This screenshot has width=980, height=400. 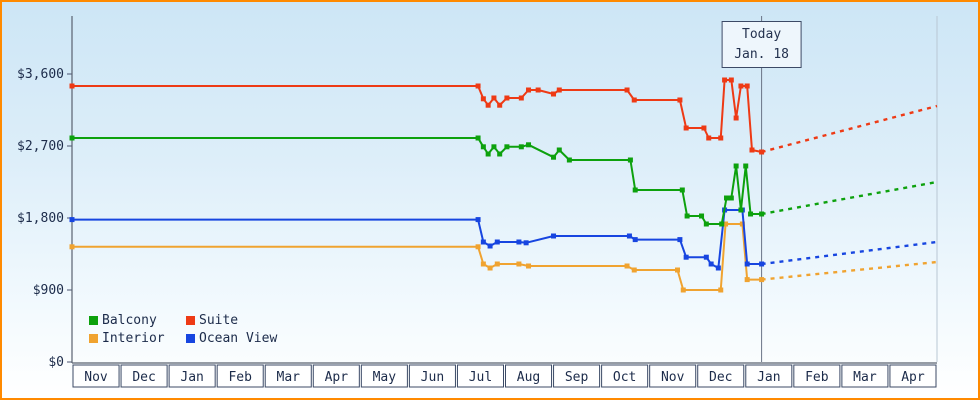 What do you see at coordinates (93, 320) in the screenshot?
I see `legend-swatch-balcony` at bounding box center [93, 320].